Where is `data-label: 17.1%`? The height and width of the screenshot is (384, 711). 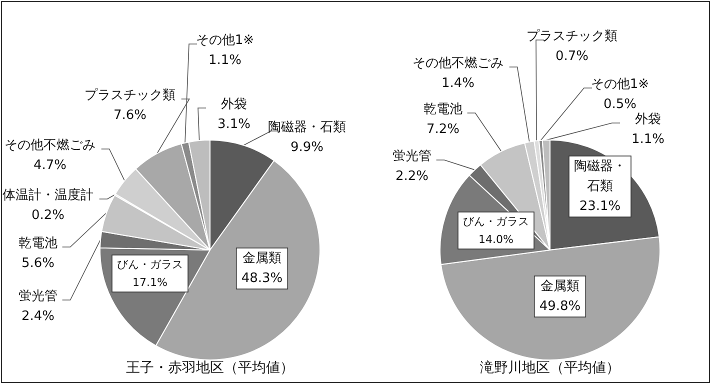 data-label: 17.1% is located at coordinates (150, 282).